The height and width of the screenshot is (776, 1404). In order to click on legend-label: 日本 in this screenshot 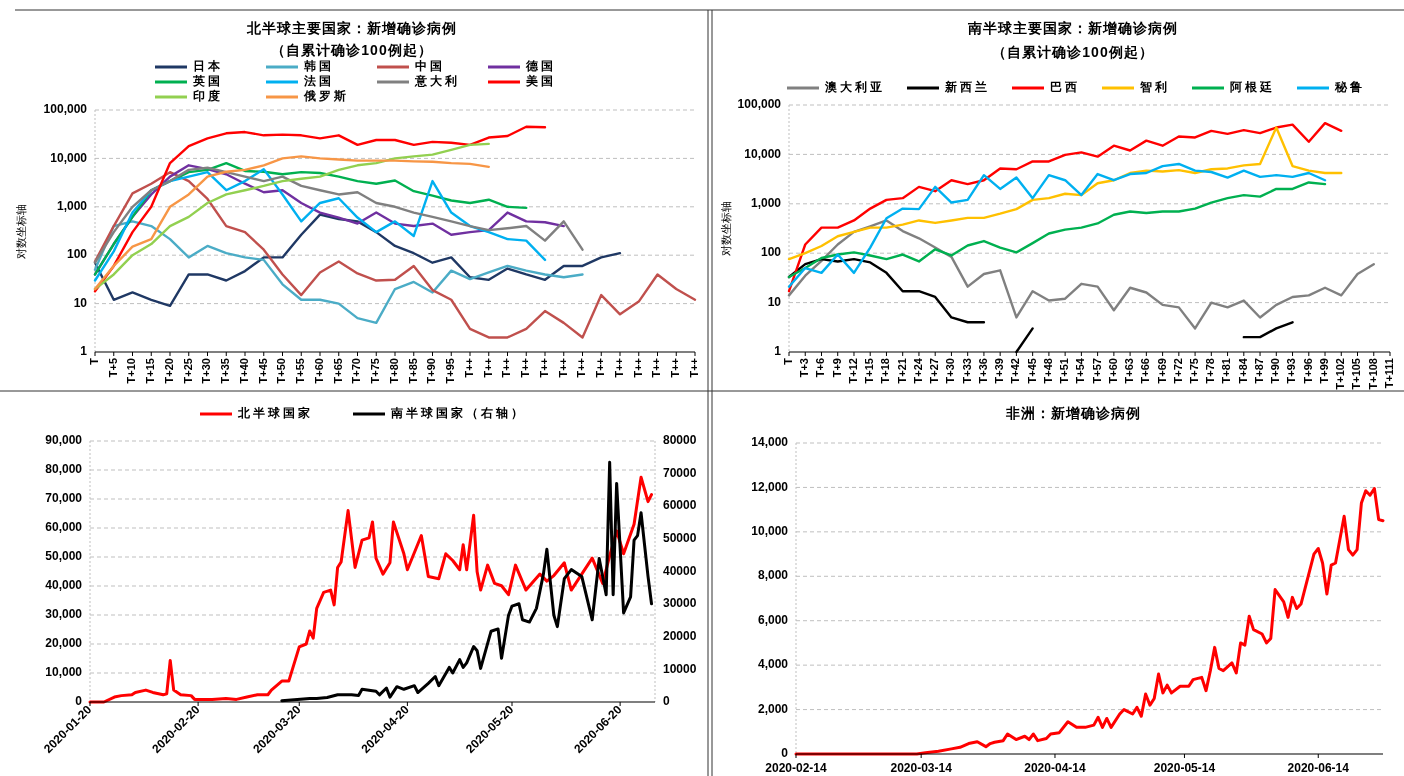, I will do `click(208, 66)`.